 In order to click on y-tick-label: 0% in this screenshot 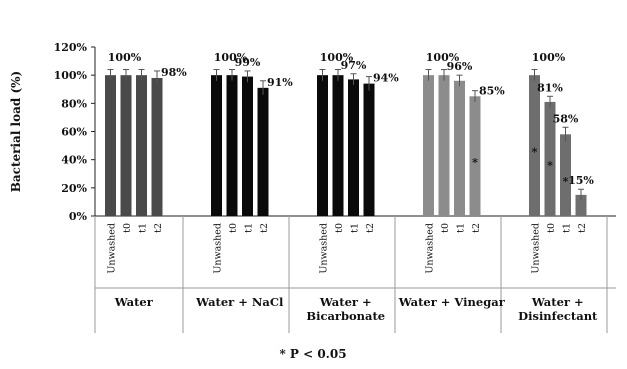, I will do `click(78, 216)`.